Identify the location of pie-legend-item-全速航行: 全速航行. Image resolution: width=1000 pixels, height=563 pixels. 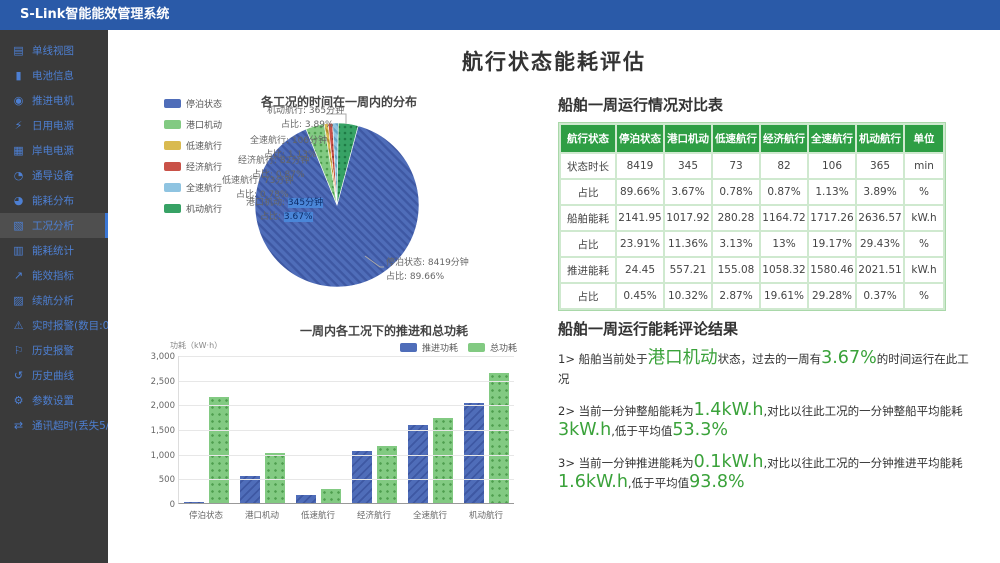
(193, 187).